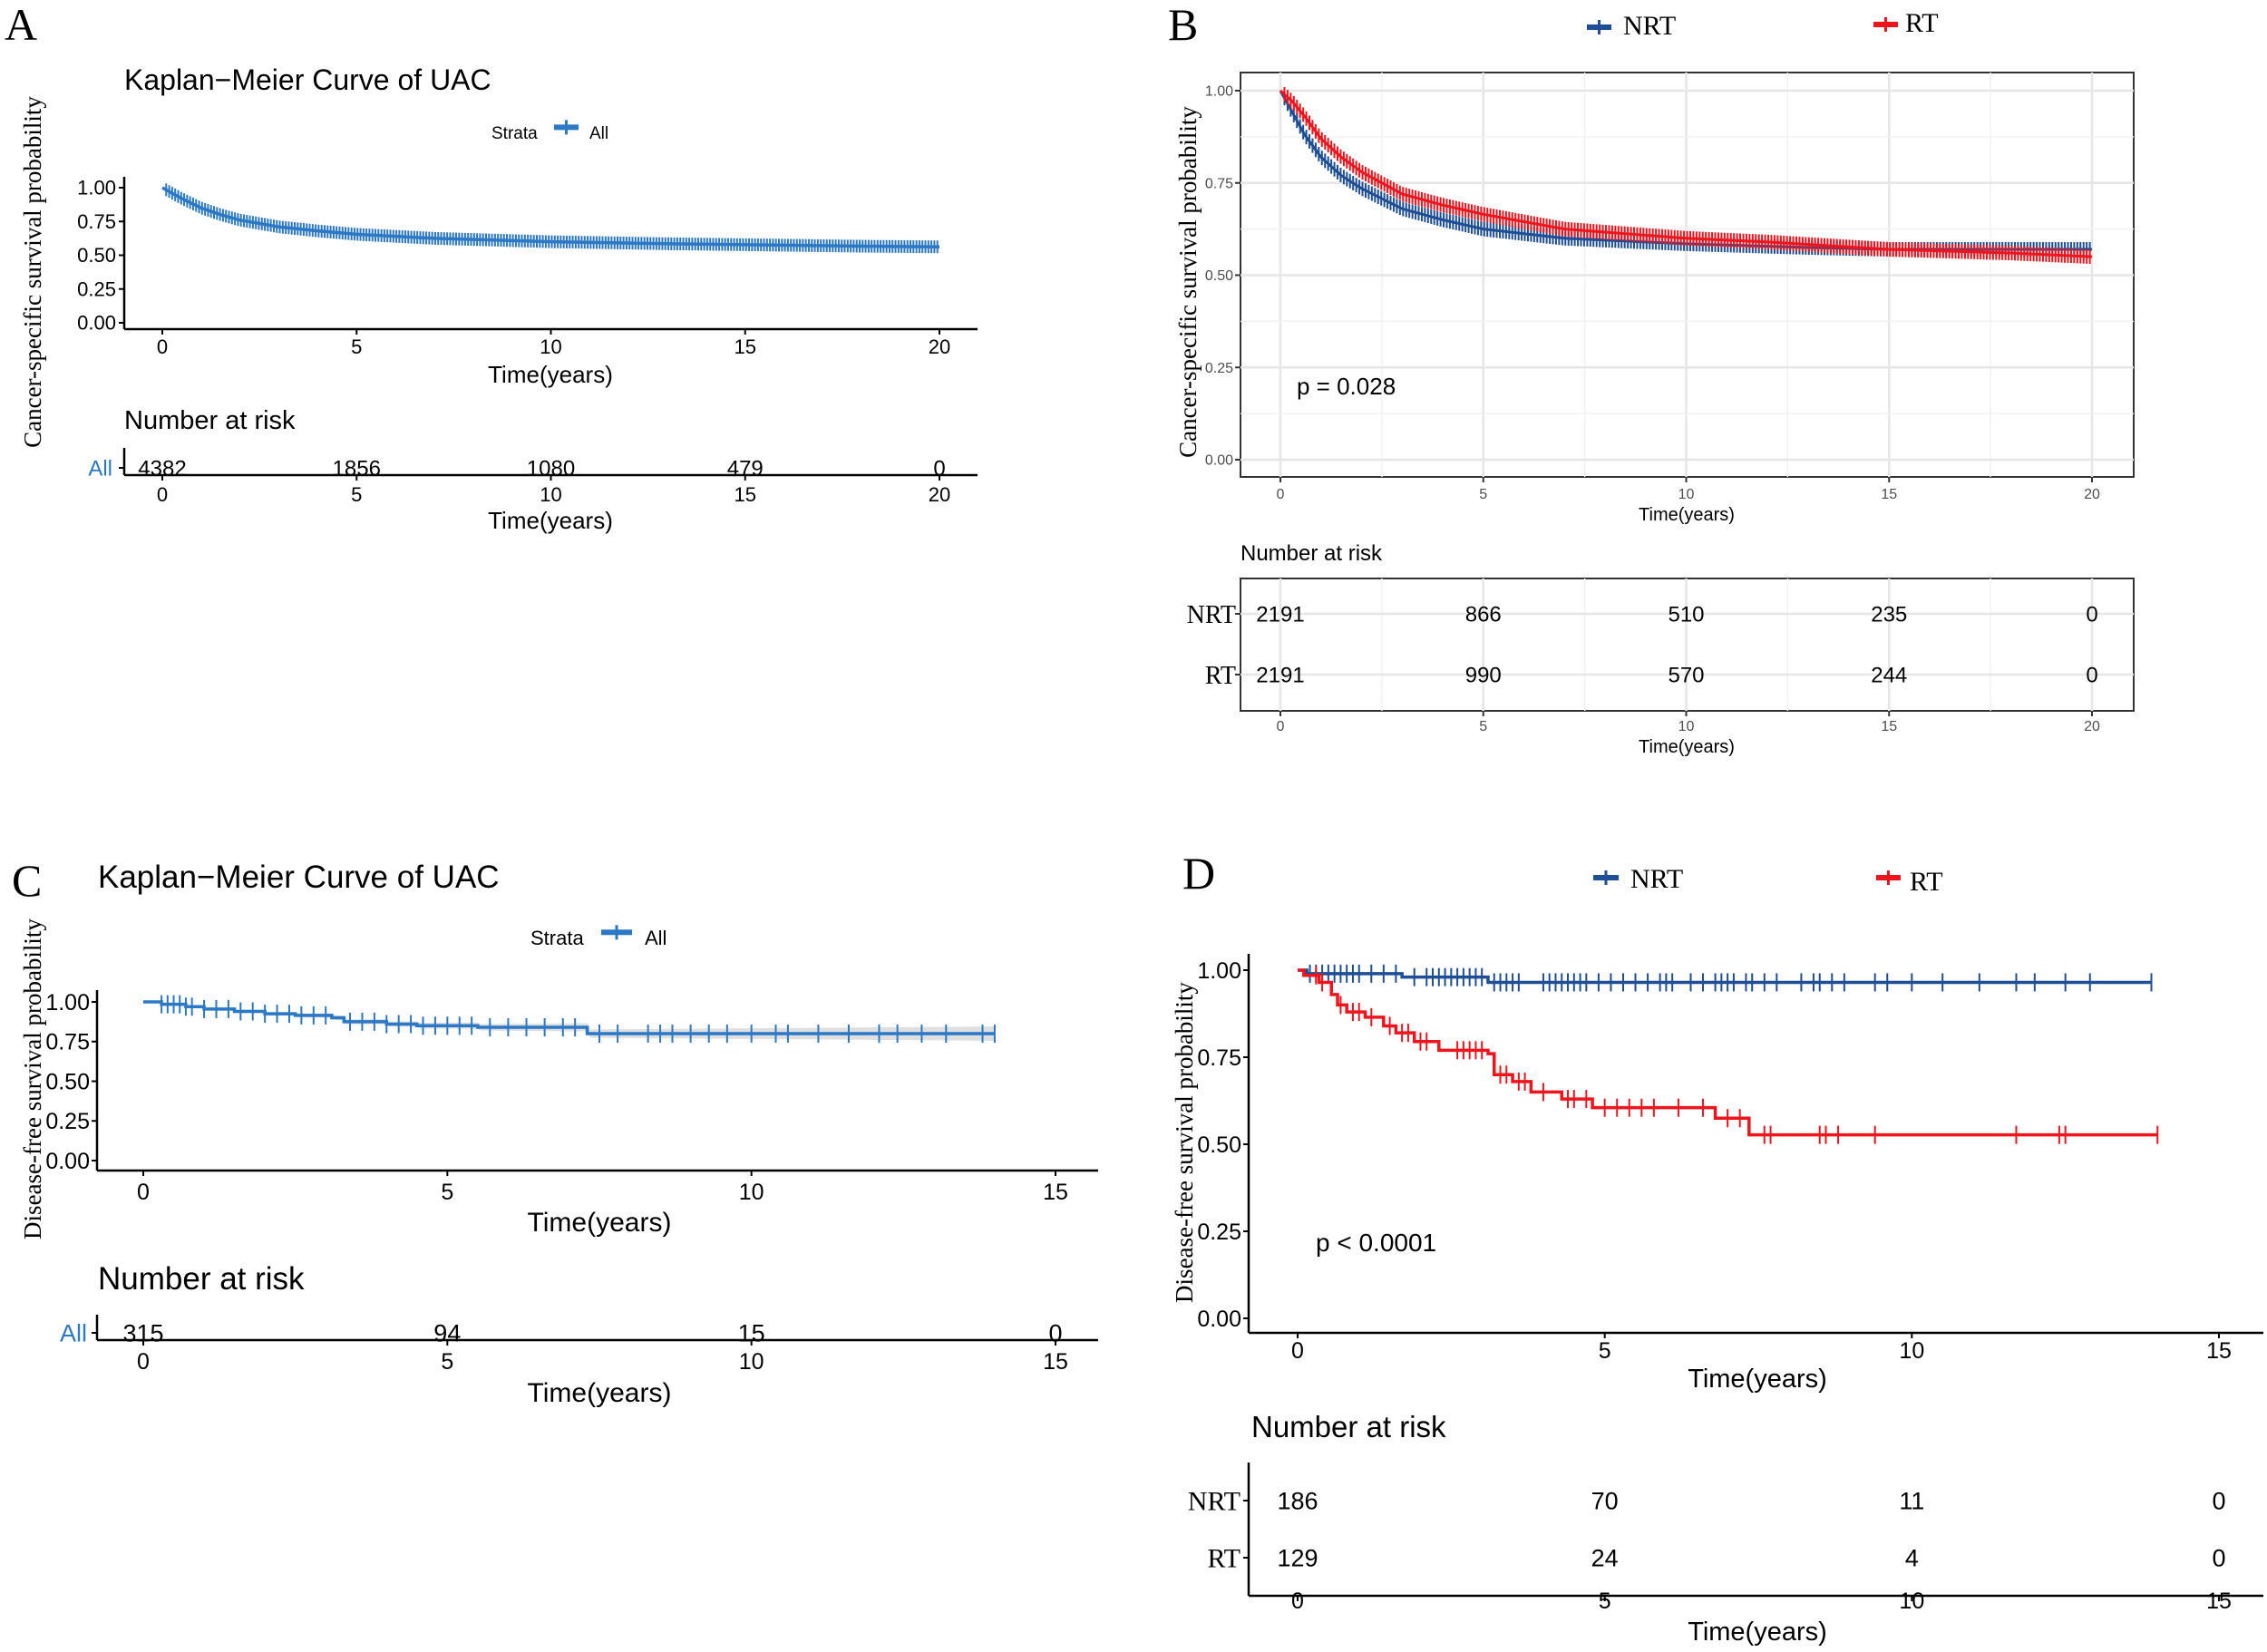 Image resolution: width=2267 pixels, height=1652 pixels. I want to click on risk-value: 866, so click(1484, 615).